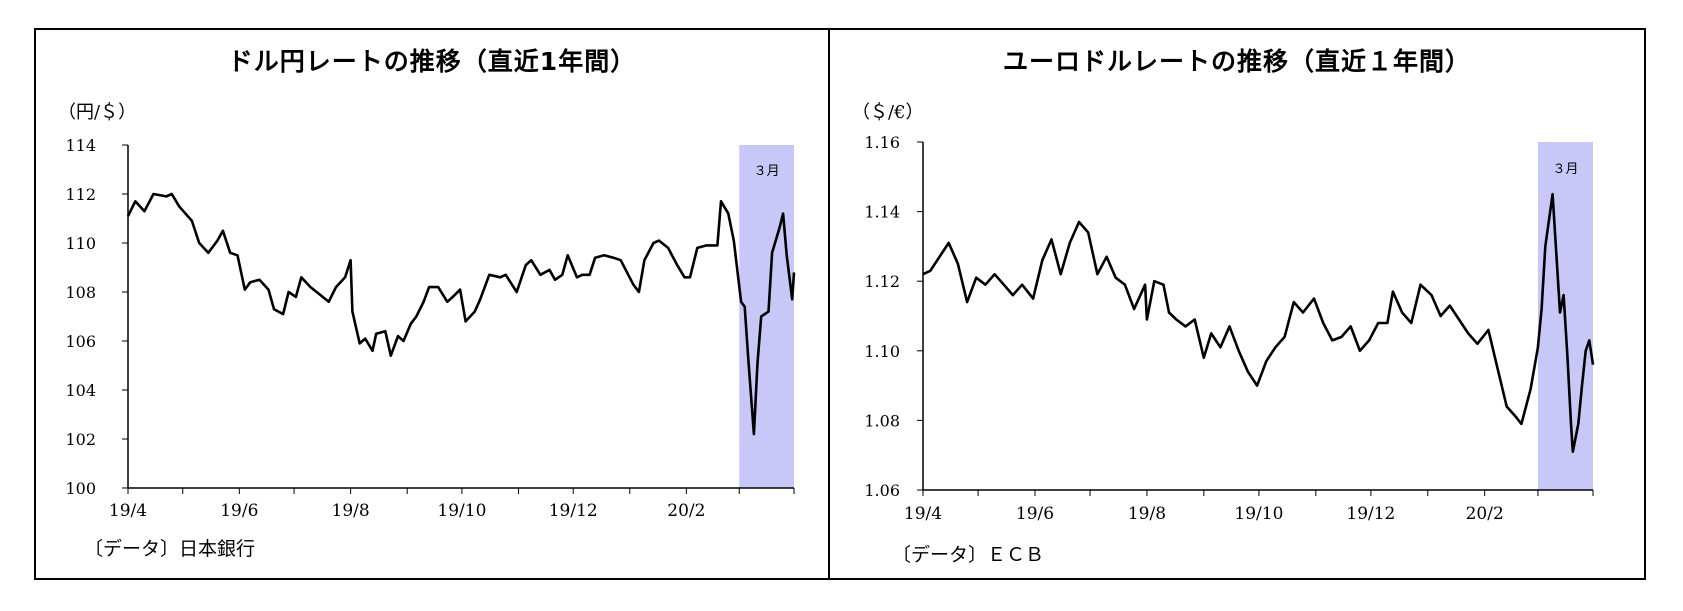 This screenshot has height=611, width=1683. I want to click on chart-title: ユーロドルレートの推移（直近１年間）, so click(1236, 61).